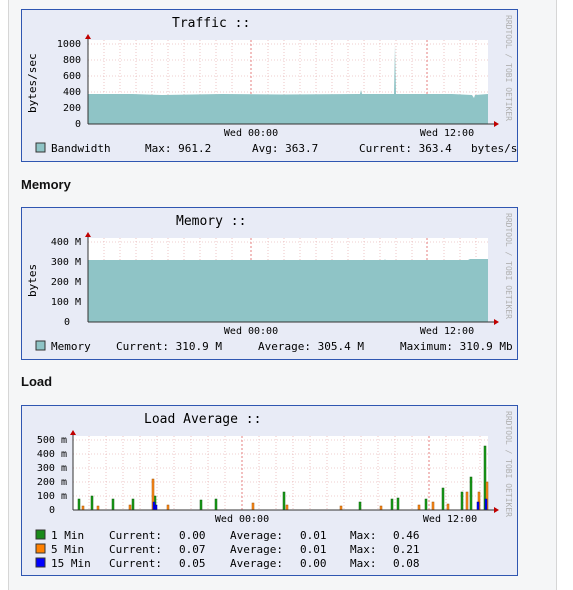 The image size is (573, 590). Describe the element at coordinates (251, 331) in the screenshot. I see `memory-xtick: Wed 00:00` at that location.